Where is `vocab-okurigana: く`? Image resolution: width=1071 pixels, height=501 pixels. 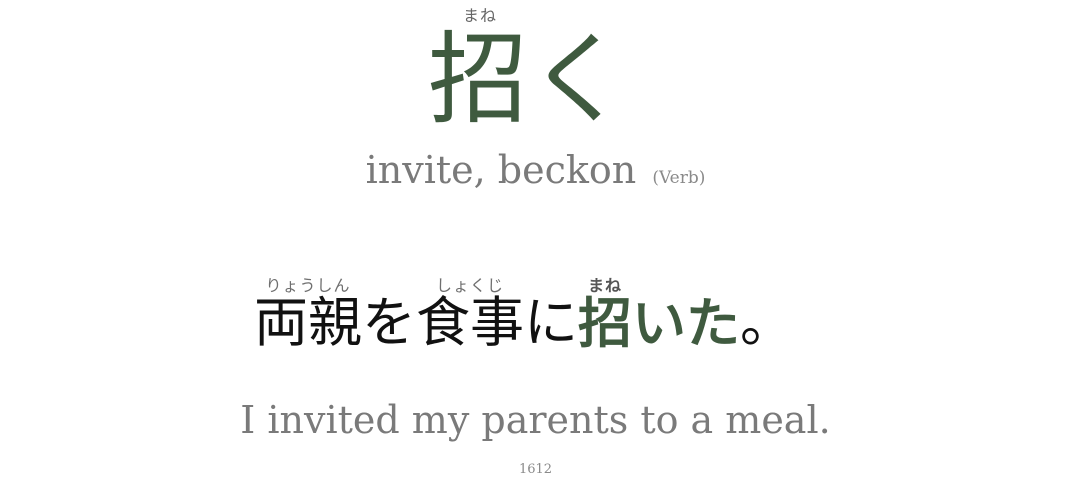
vocab-okurigana: く is located at coordinates (578, 79).